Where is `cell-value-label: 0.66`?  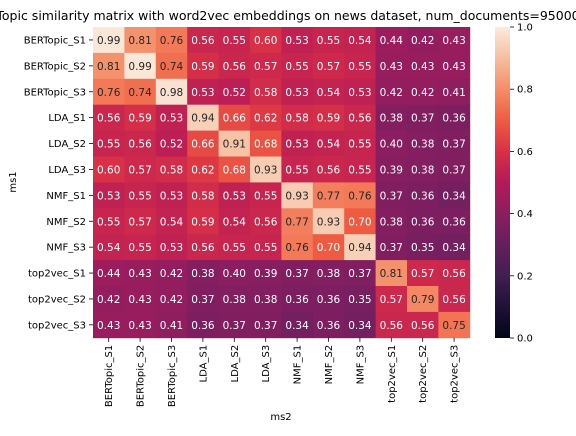
cell-value-label: 0.66 is located at coordinates (235, 119).